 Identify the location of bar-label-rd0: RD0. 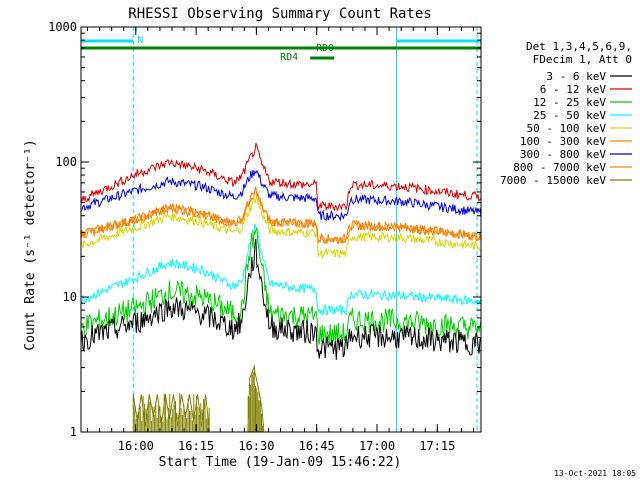
(325, 48).